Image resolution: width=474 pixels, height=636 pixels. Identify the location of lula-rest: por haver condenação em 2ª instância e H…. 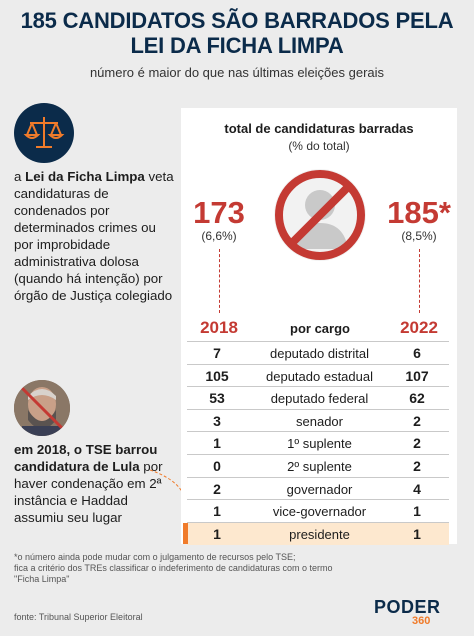
(88, 492).